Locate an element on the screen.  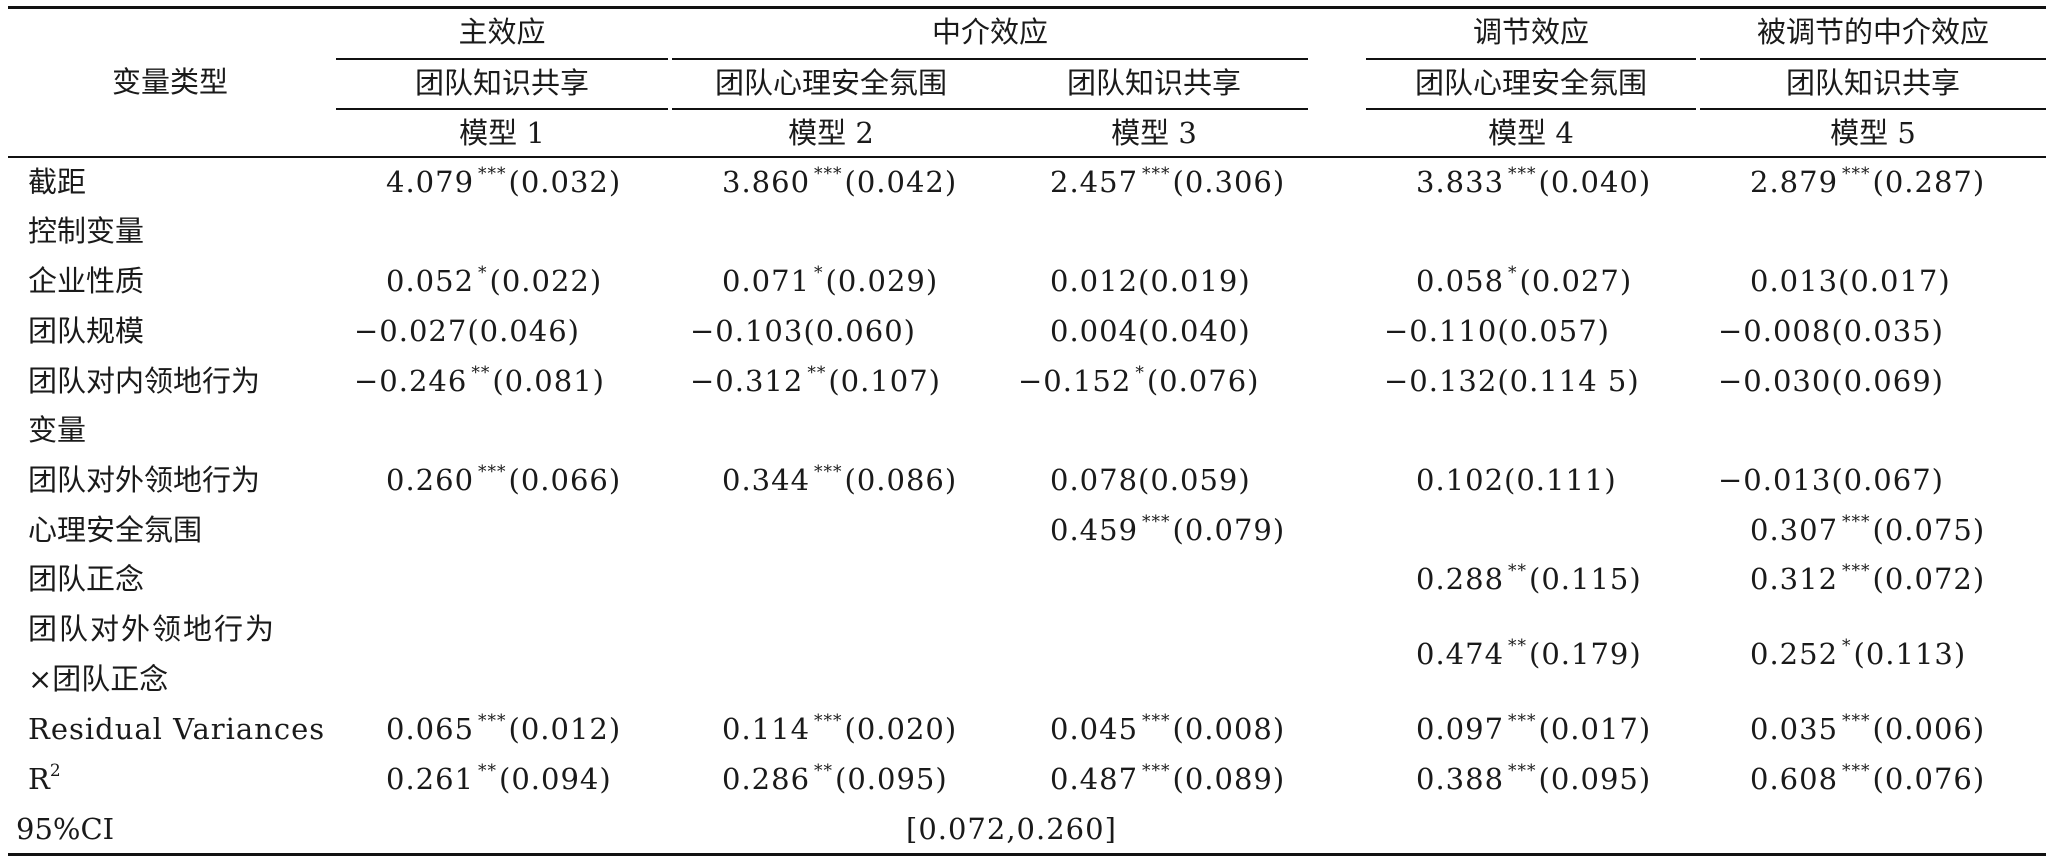
standard-error: (0.029) is located at coordinates (882, 281).